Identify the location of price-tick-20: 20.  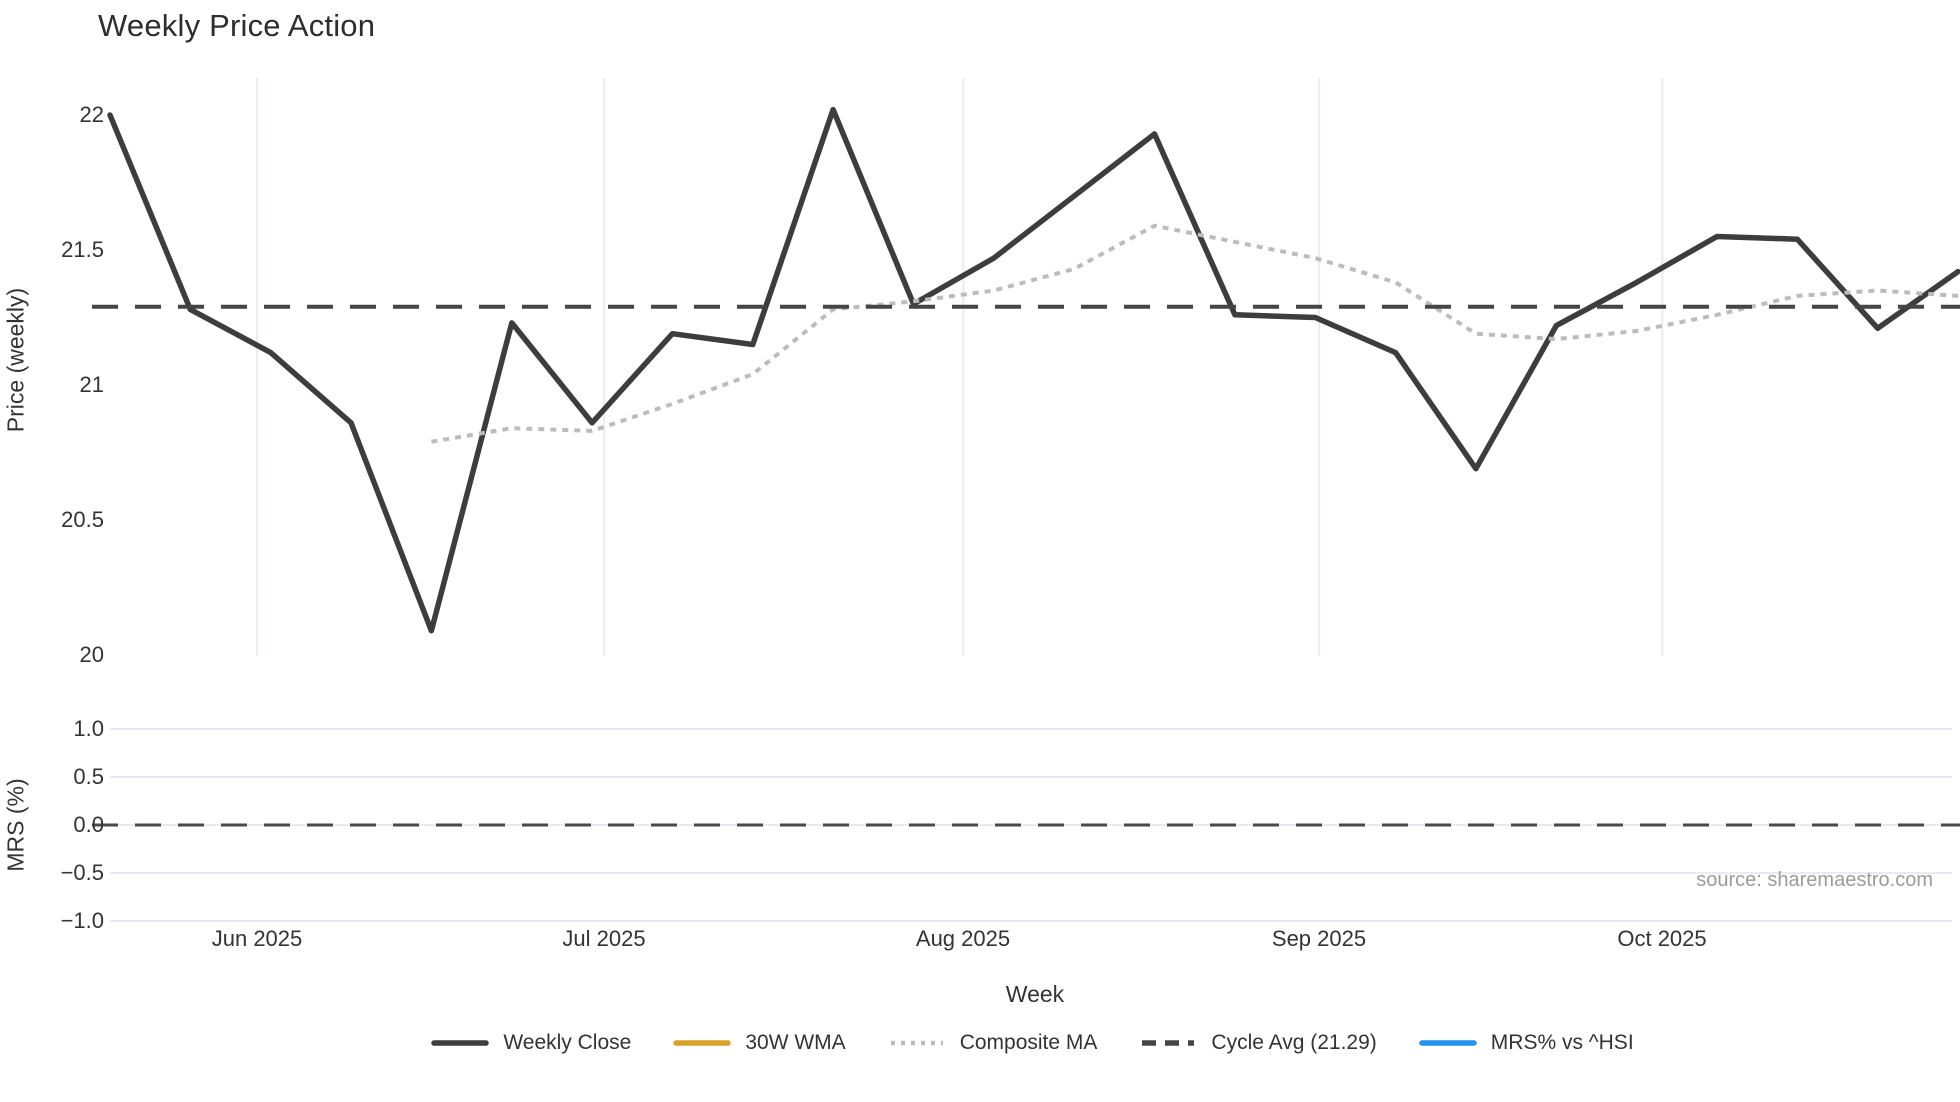
(91, 654).